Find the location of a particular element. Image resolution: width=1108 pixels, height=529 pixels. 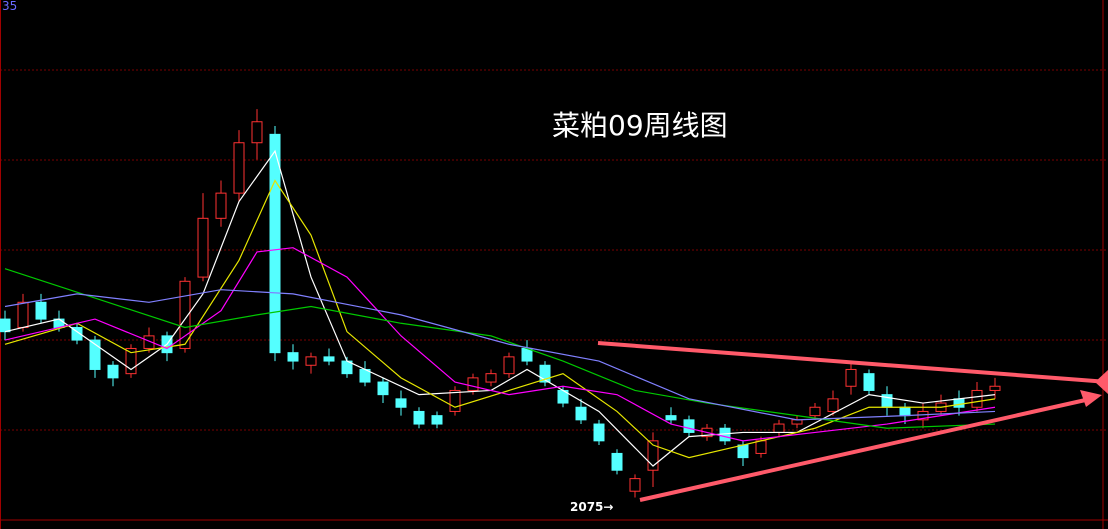

chart-title: 菜粕09周线图 is located at coordinates (640, 125).